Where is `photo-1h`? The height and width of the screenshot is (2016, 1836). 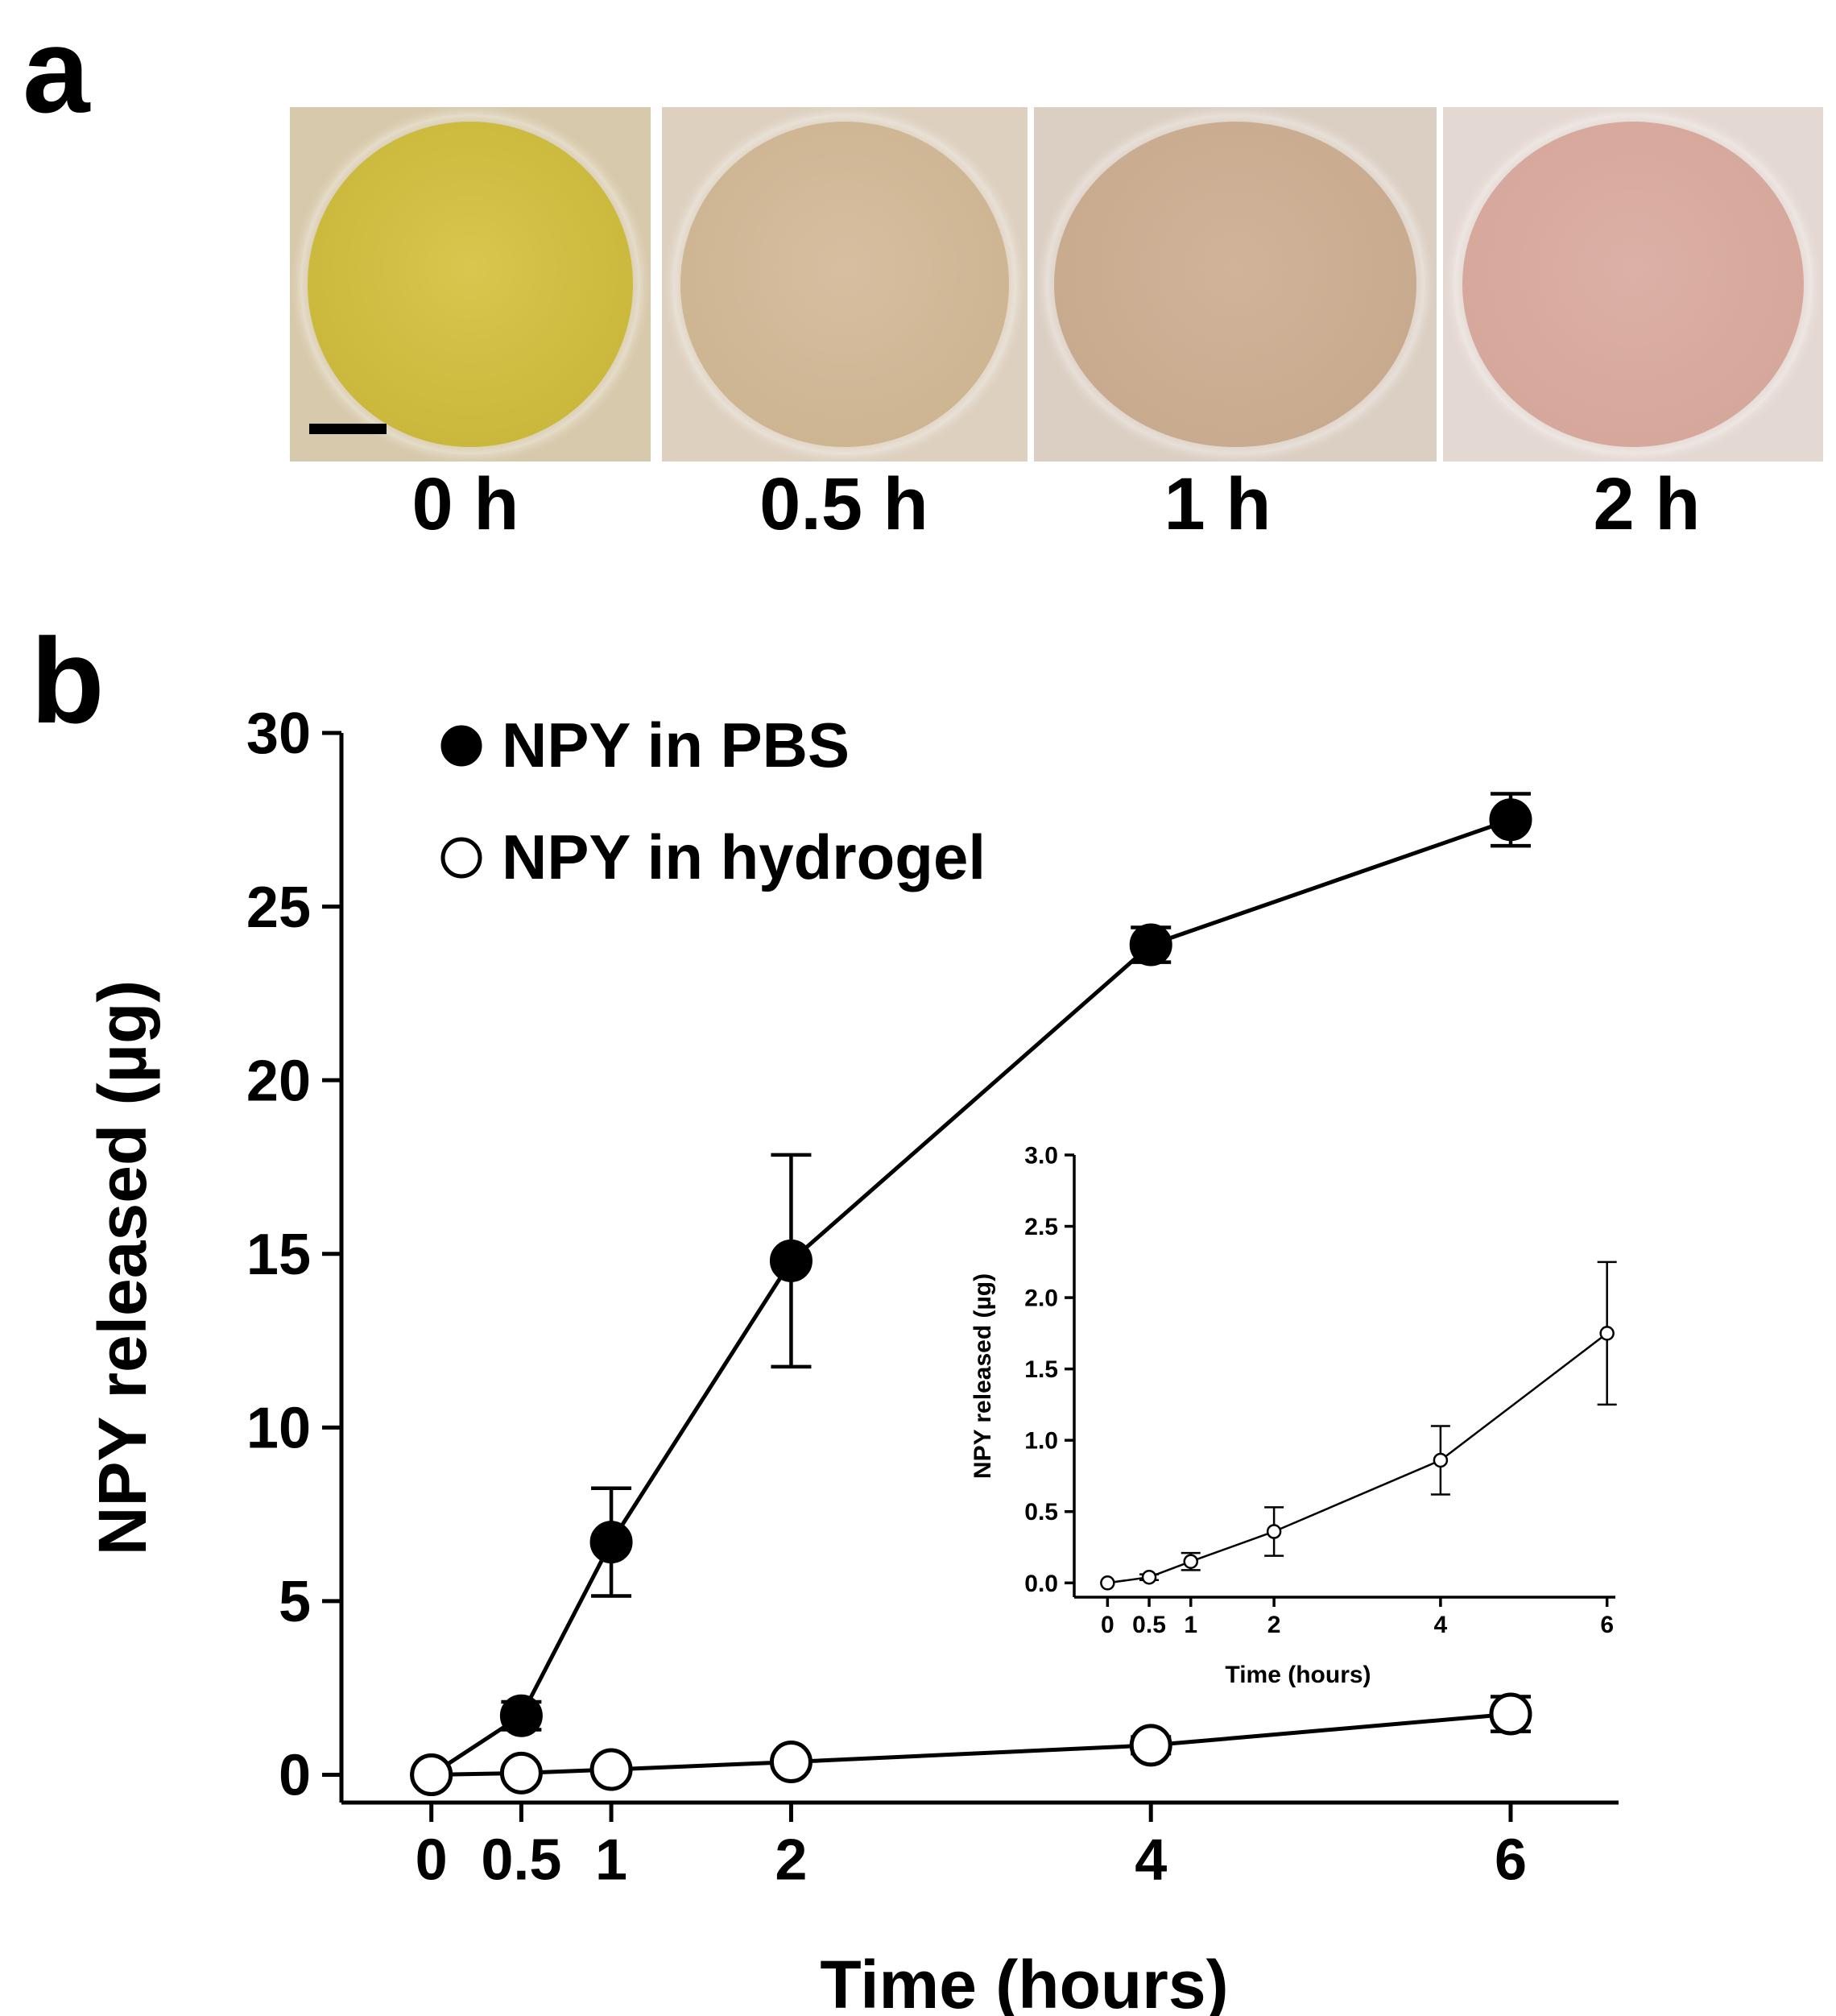 photo-1h is located at coordinates (1235, 284).